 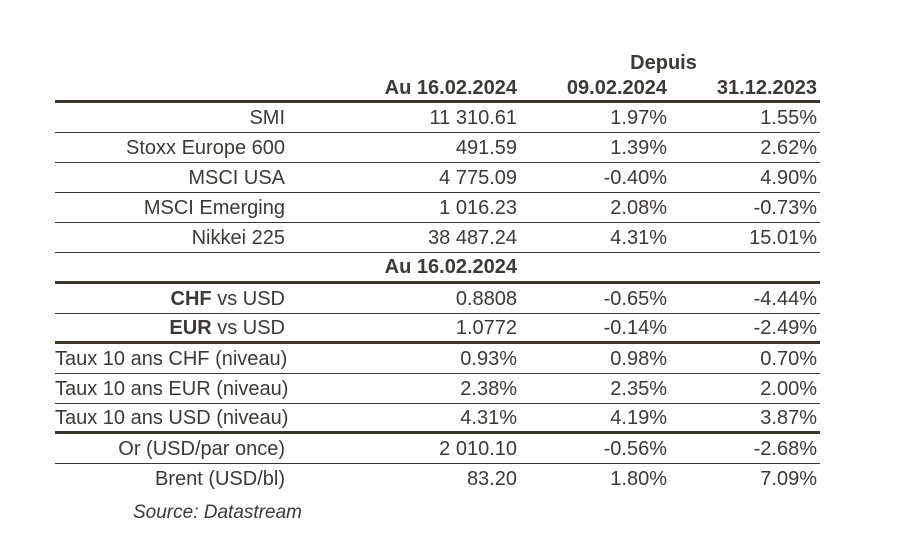 What do you see at coordinates (635, 177) in the screenshot?
I see `value-since1: -0.40%` at bounding box center [635, 177].